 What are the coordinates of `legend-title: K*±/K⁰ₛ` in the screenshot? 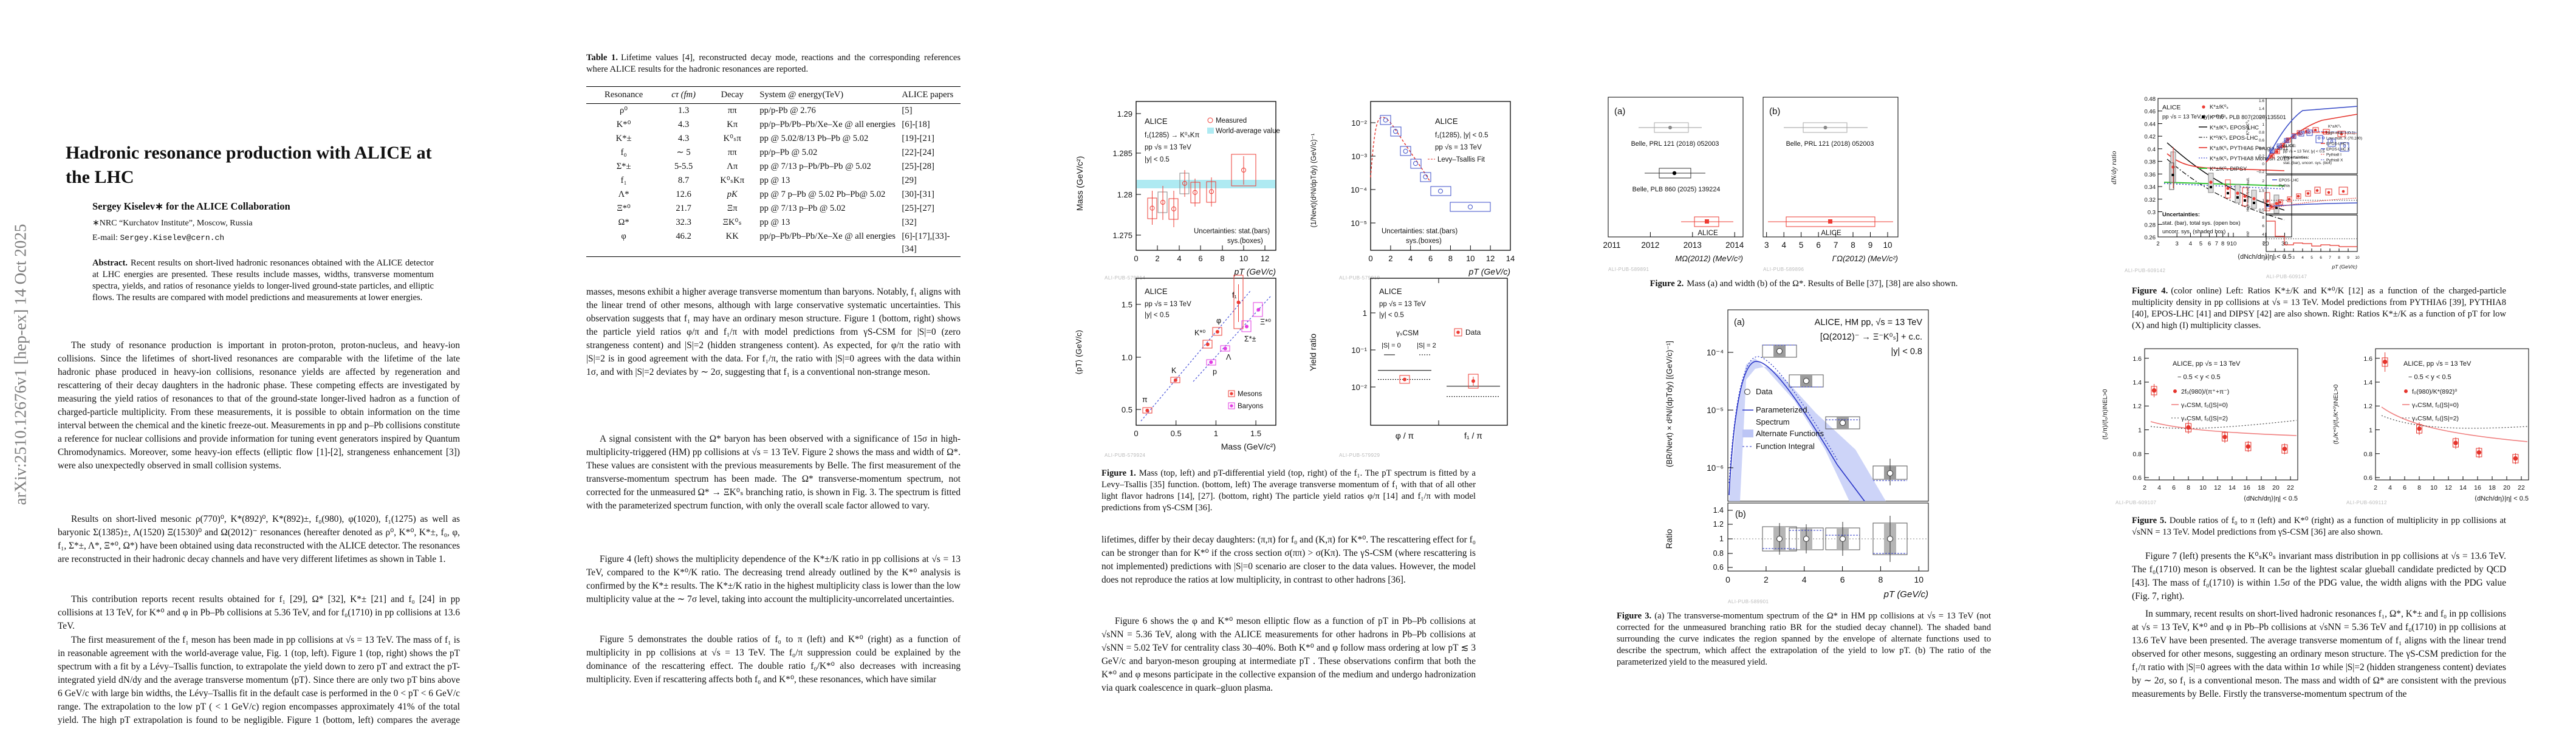 It's located at (2334, 127).